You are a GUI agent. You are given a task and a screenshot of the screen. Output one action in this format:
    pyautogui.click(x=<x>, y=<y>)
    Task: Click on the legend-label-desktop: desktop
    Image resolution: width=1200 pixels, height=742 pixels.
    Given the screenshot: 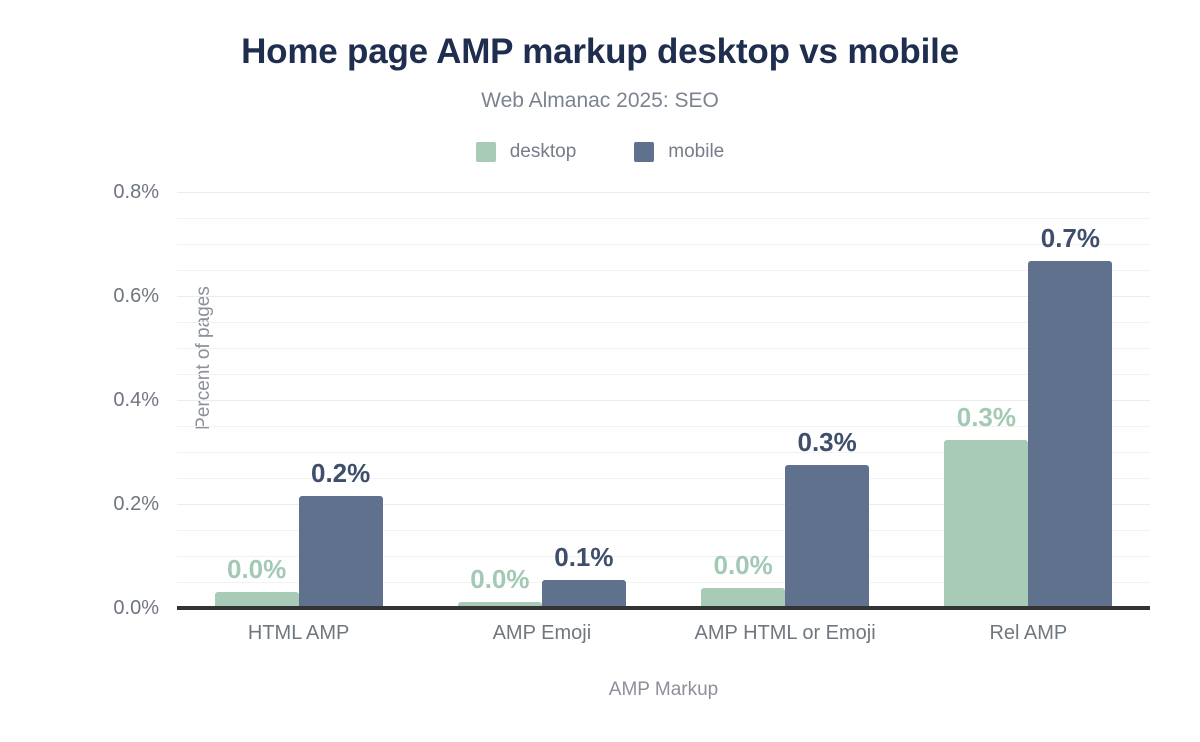 What is the action you would take?
    pyautogui.click(x=543, y=151)
    